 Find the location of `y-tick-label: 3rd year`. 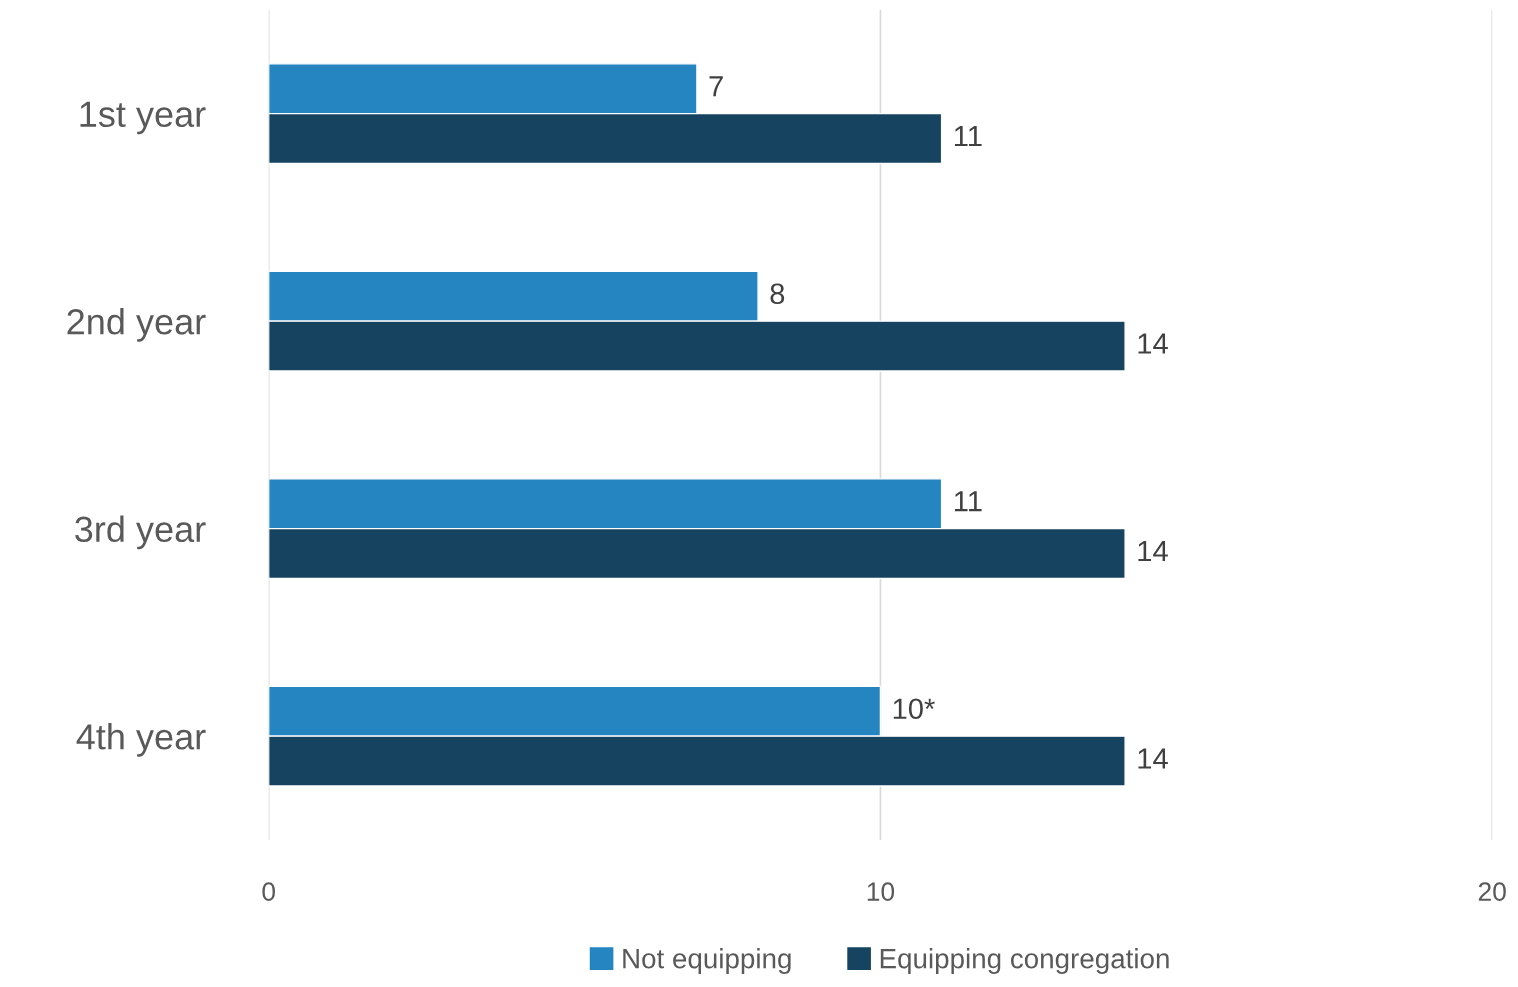

y-tick-label: 3rd year is located at coordinates (140, 532).